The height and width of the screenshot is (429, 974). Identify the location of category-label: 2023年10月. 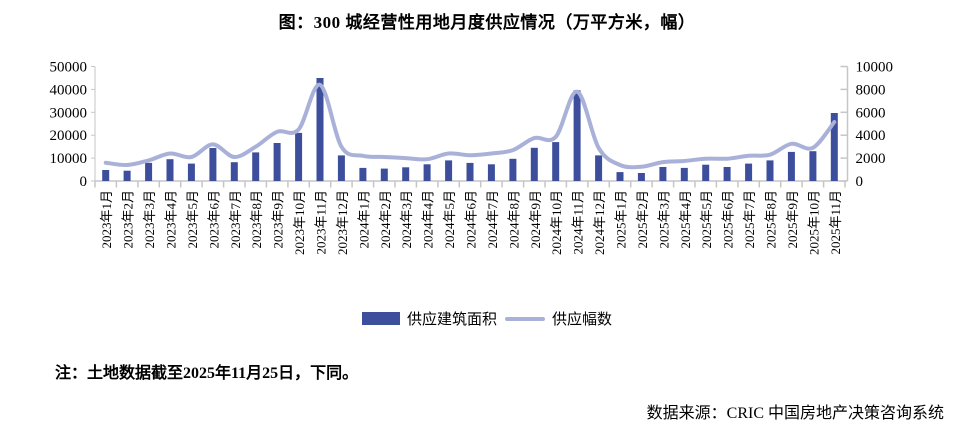
(299, 222).